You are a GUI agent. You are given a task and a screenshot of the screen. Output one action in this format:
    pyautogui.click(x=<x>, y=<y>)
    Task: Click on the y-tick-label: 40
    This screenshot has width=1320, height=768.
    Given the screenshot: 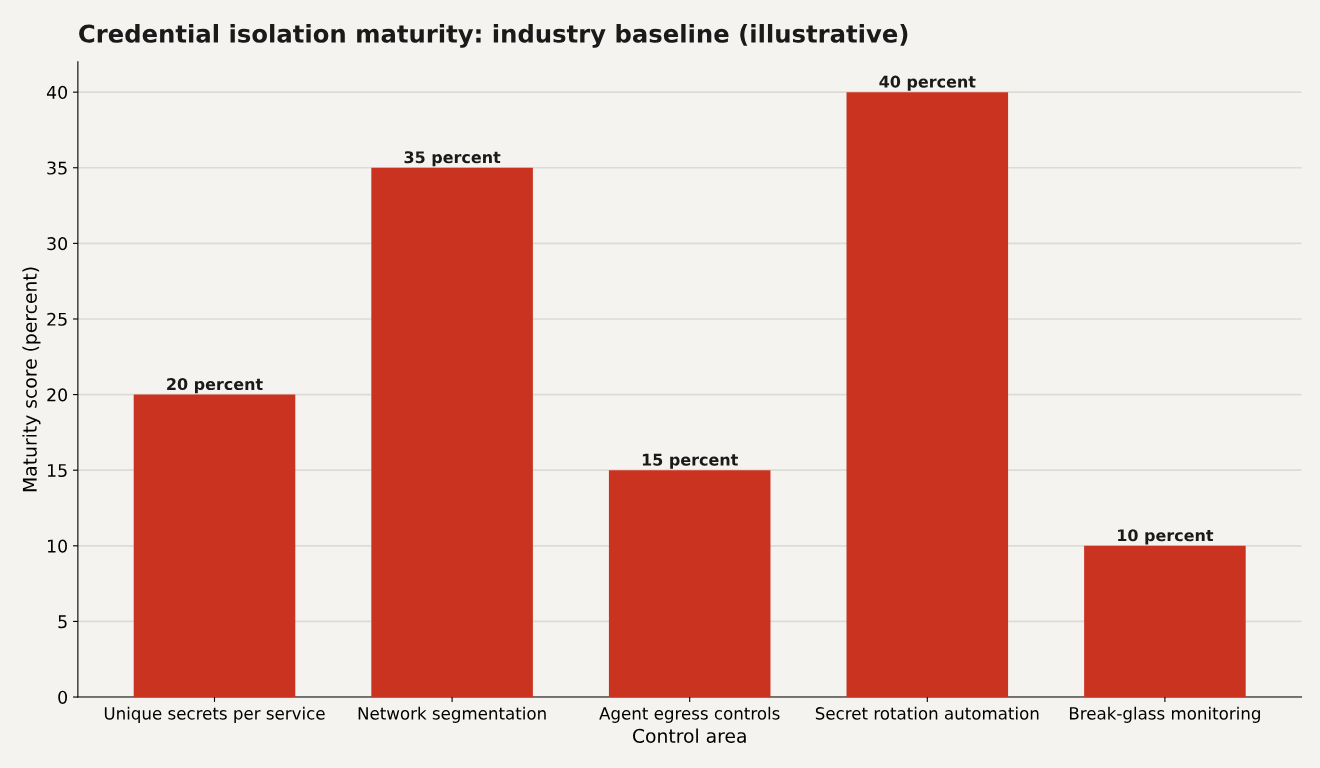 What is the action you would take?
    pyautogui.click(x=56, y=92)
    